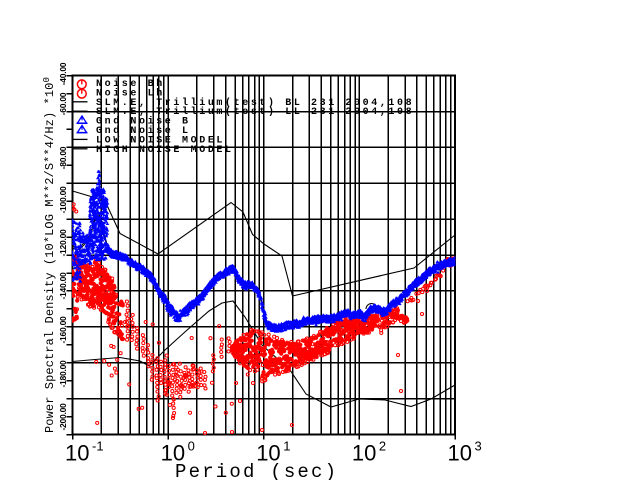 The image size is (640, 480). I want to click on svg-text: -200.00, so click(63, 417).